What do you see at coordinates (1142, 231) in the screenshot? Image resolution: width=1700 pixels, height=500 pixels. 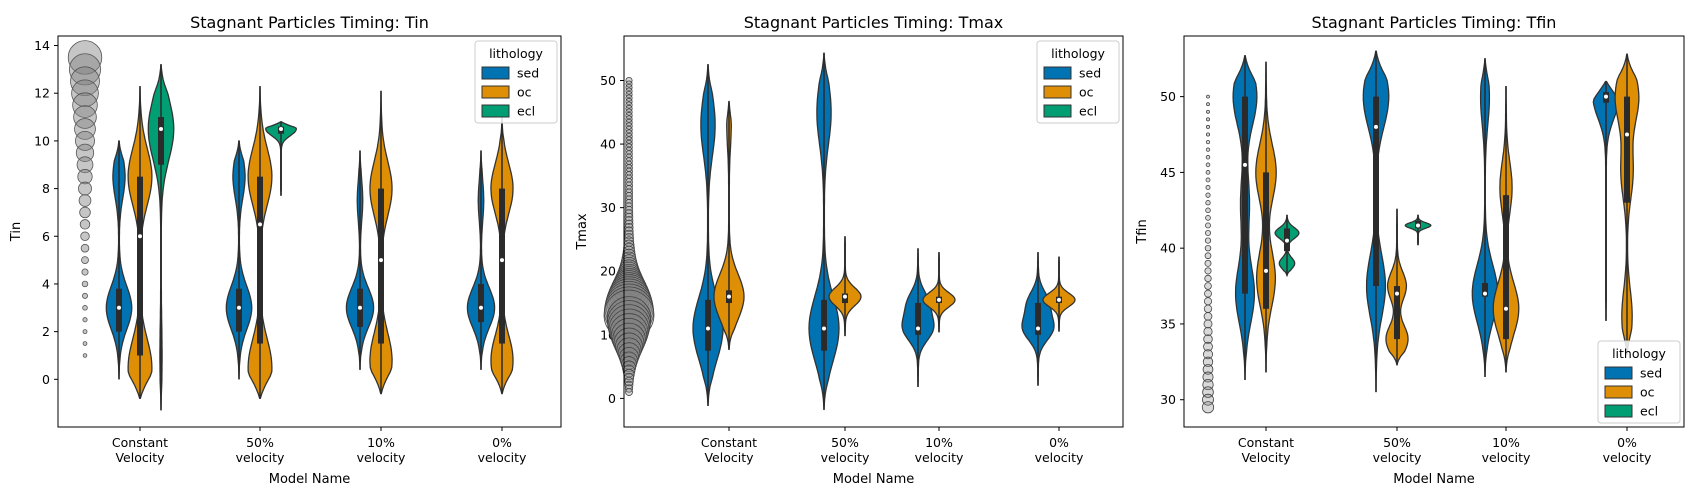 I see `y-axis-label: Tfin` at bounding box center [1142, 231].